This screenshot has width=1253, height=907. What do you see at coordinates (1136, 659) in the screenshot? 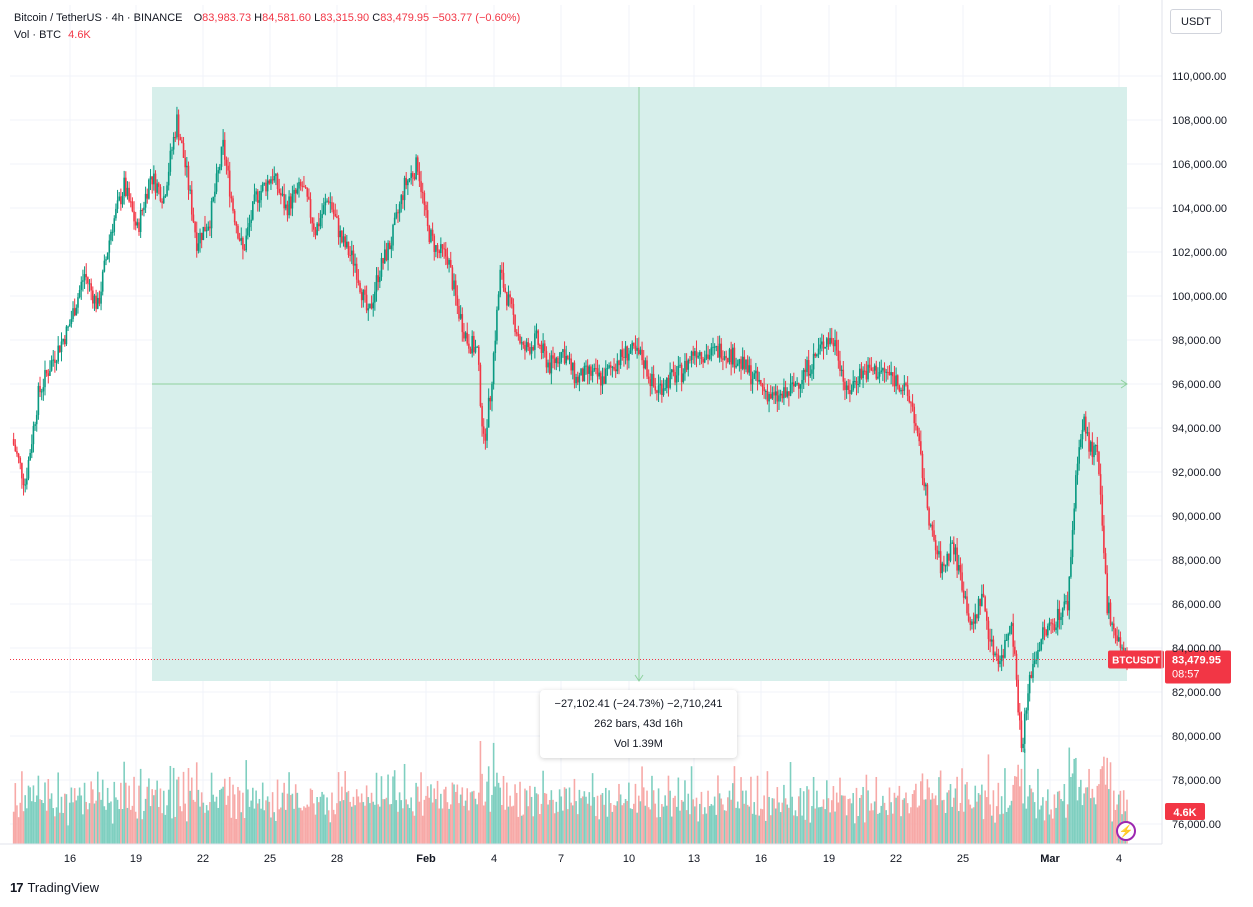
I see `symbol-badge` at bounding box center [1136, 659].